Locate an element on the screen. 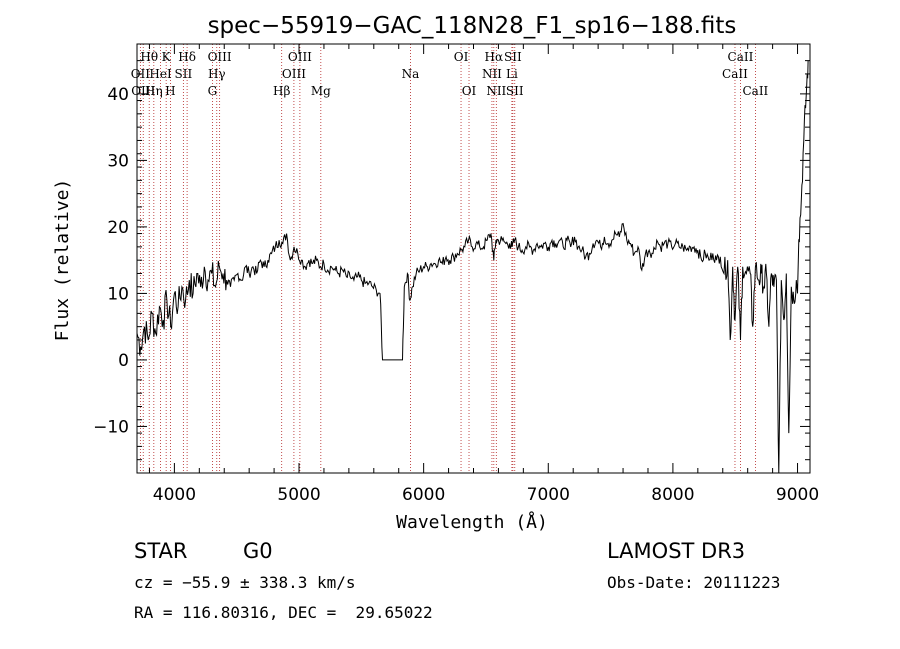  y-axis-label: Flux (relative) is located at coordinates (62, 260).